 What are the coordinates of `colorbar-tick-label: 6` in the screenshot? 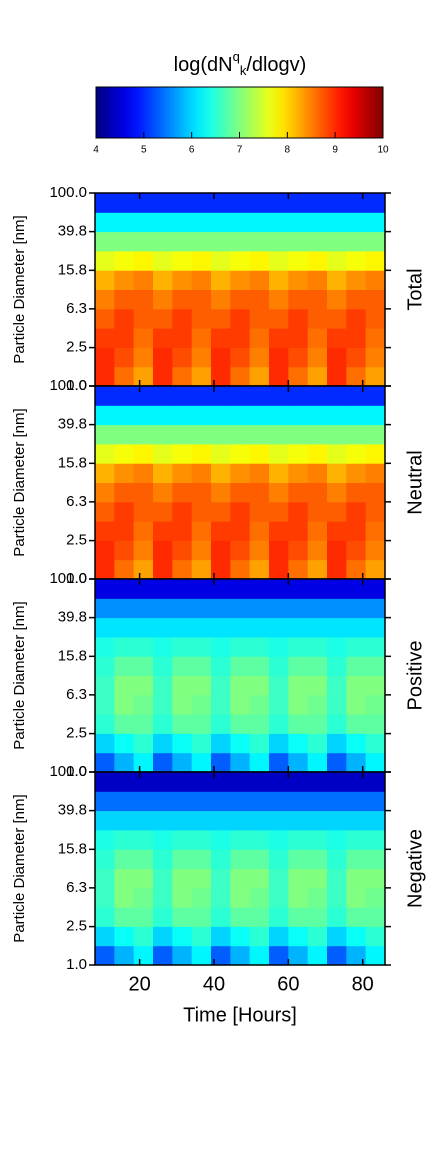 It's located at (192, 150).